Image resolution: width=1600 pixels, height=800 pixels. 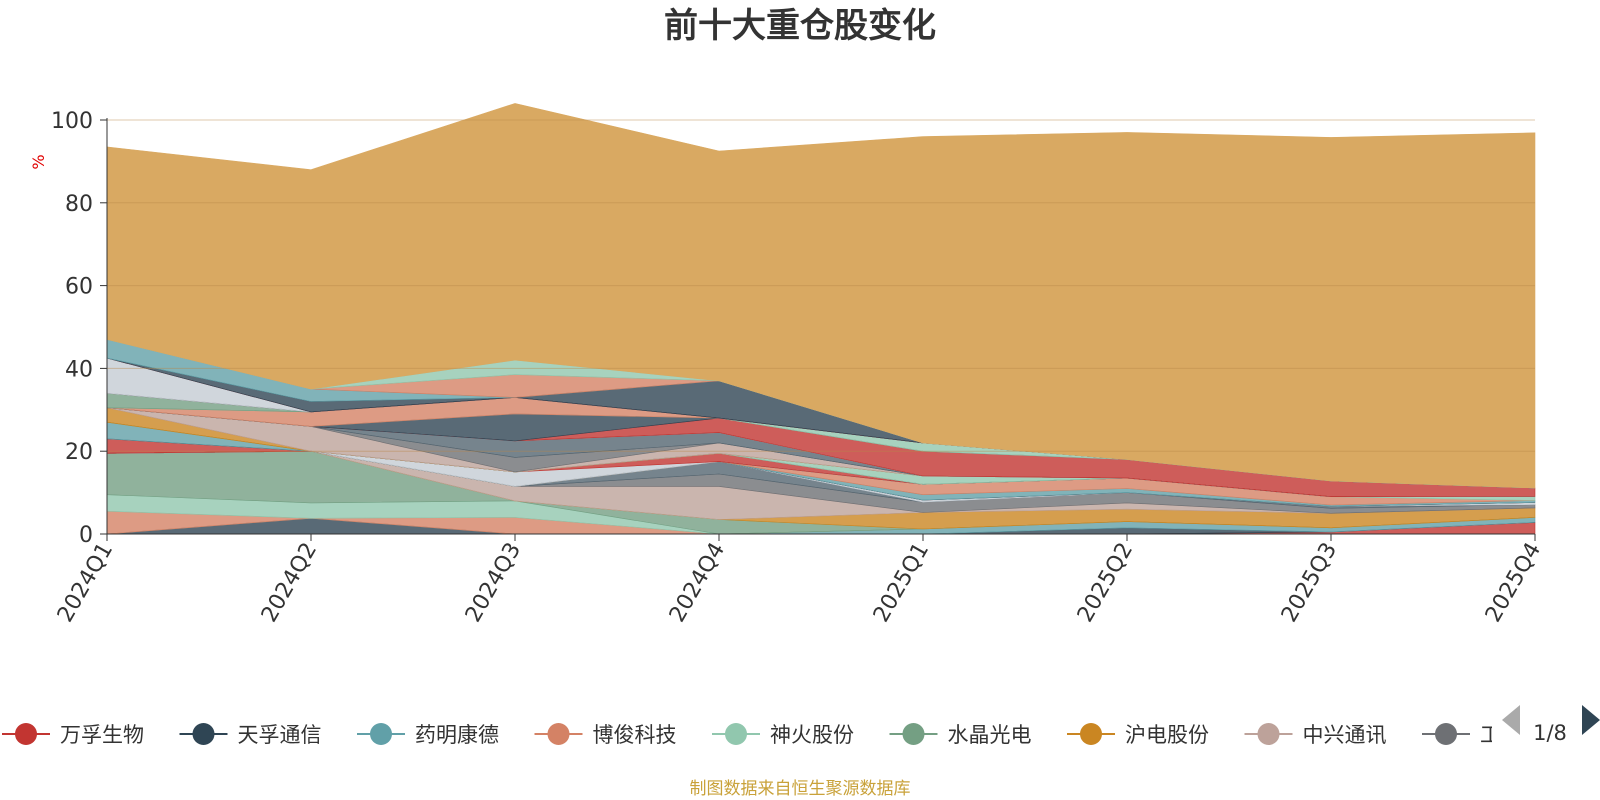 I want to click on x-tick-label: 2024Q3, so click(x=493, y=583).